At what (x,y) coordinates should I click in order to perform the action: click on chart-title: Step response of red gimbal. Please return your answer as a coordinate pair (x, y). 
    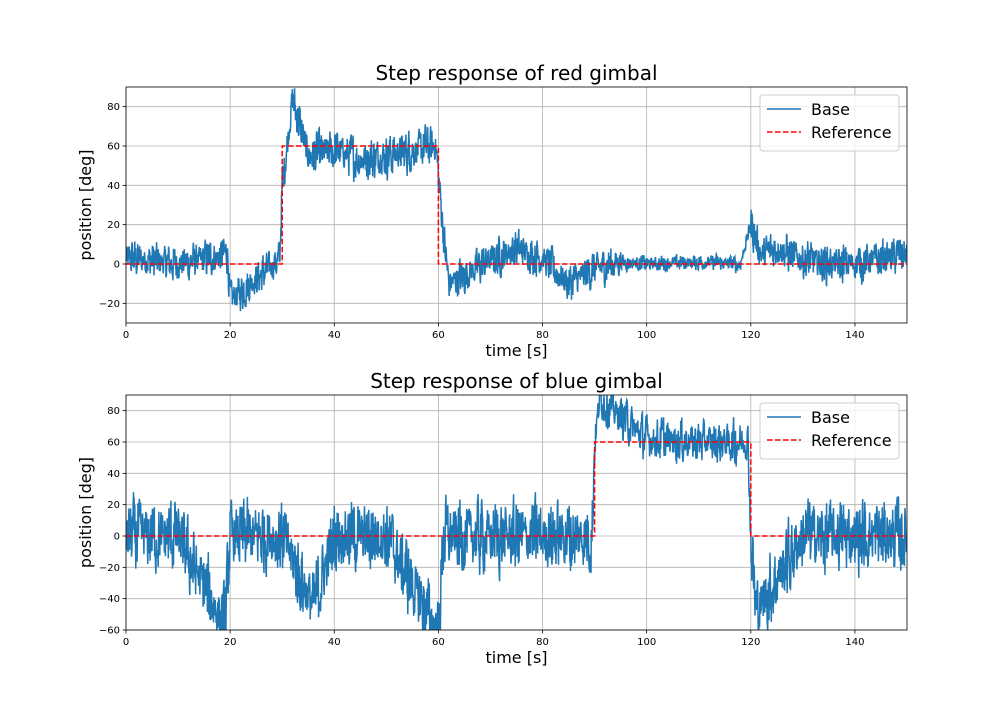
    Looking at the image, I should click on (516, 73).